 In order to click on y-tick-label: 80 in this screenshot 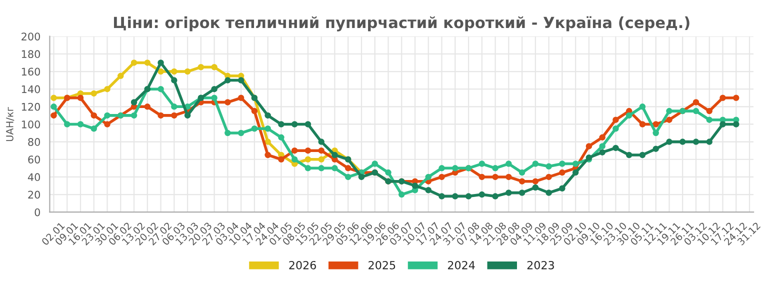, I will do `click(34, 142)`.